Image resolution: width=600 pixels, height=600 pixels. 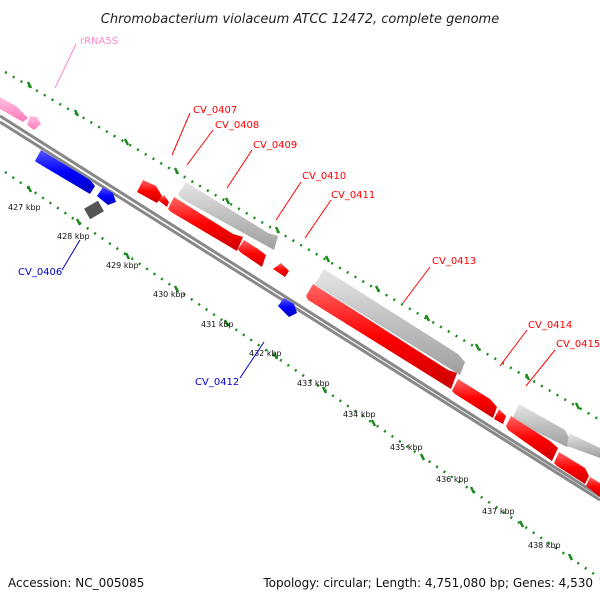 I want to click on tick-label-438: 438 kbp, so click(x=544, y=545).